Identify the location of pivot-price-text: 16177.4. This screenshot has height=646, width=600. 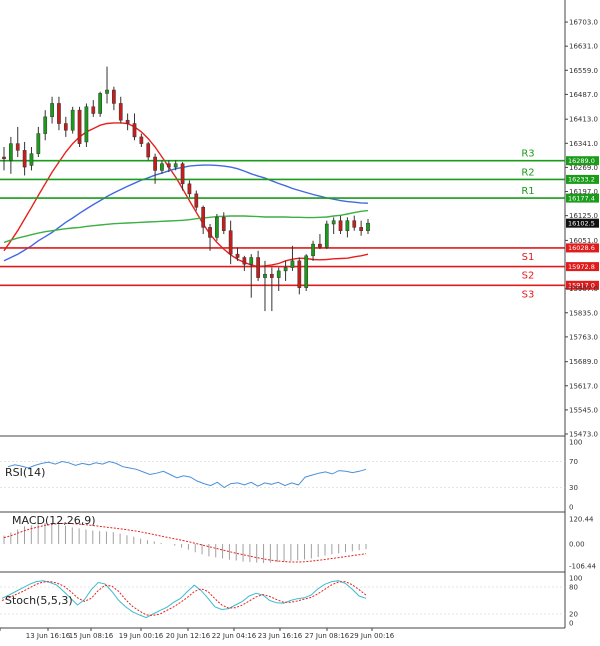
(581, 198).